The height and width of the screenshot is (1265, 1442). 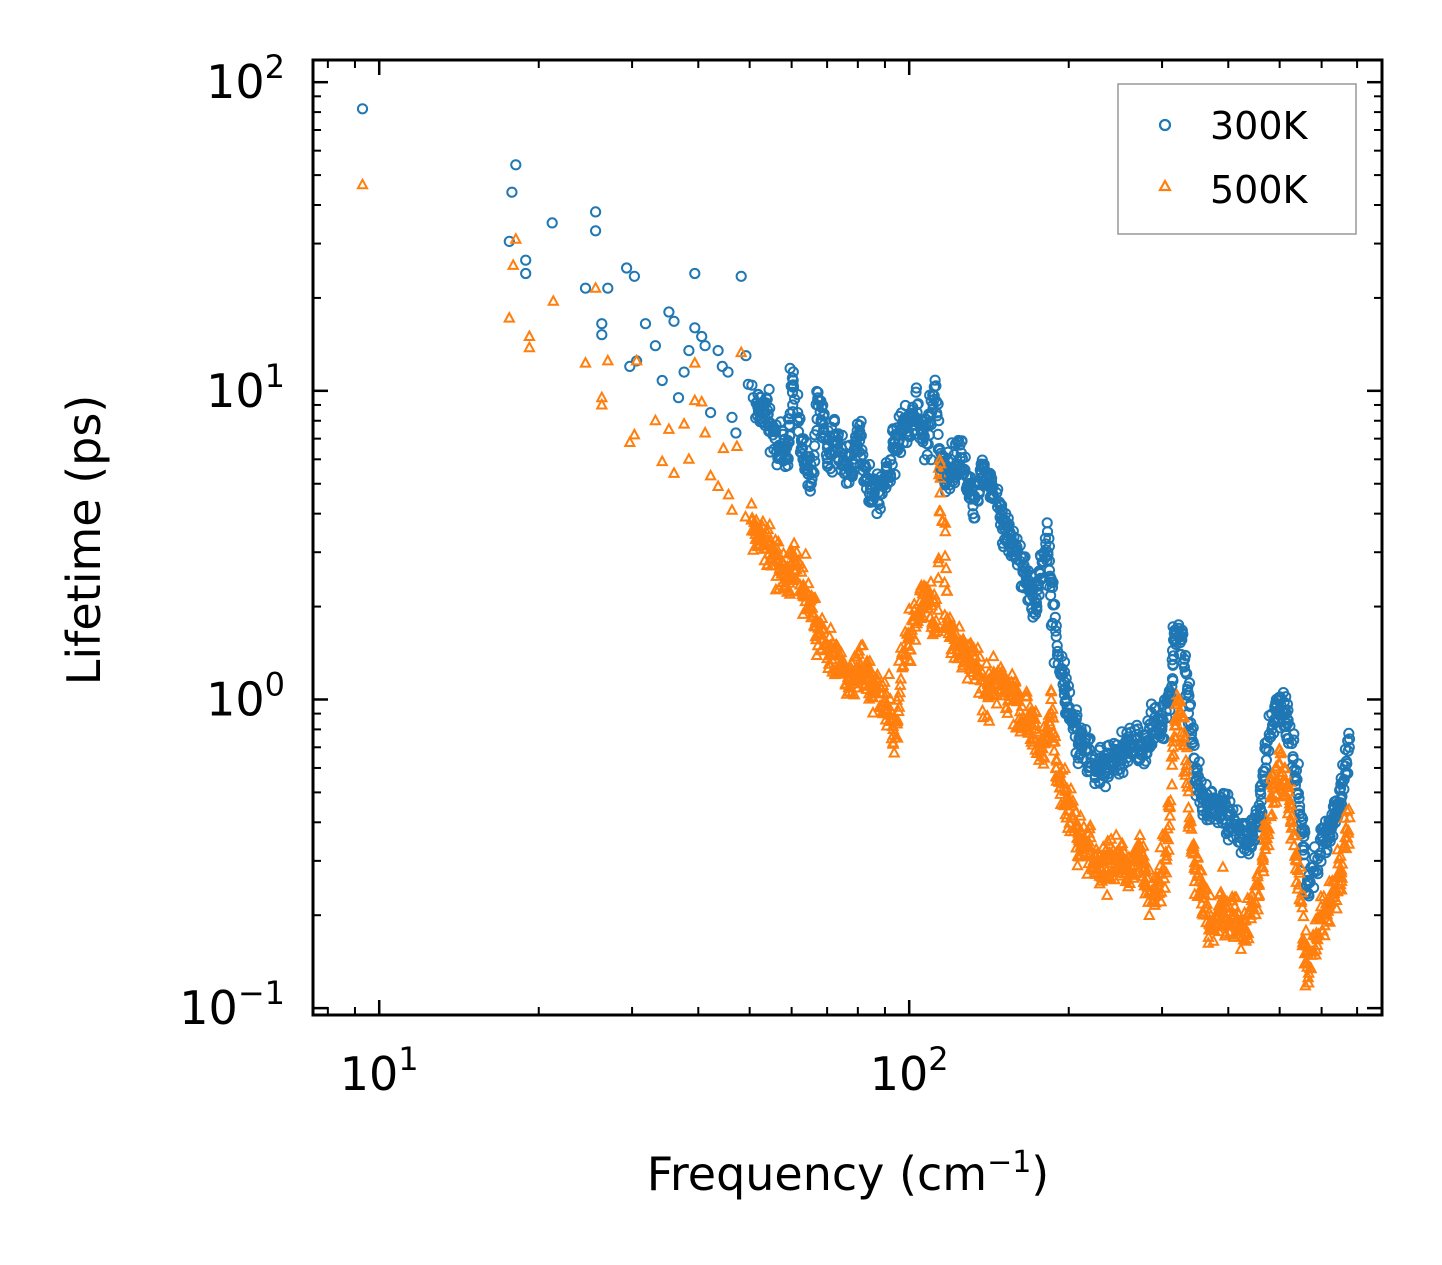 What do you see at coordinates (899, 1074) in the screenshot?
I see `x-tick-base: 10` at bounding box center [899, 1074].